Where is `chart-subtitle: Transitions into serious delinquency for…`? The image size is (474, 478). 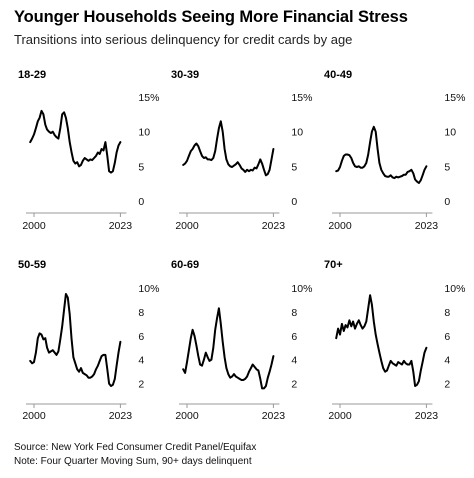
chart-subtitle: Transitions into serious delinquency for… is located at coordinates (183, 39).